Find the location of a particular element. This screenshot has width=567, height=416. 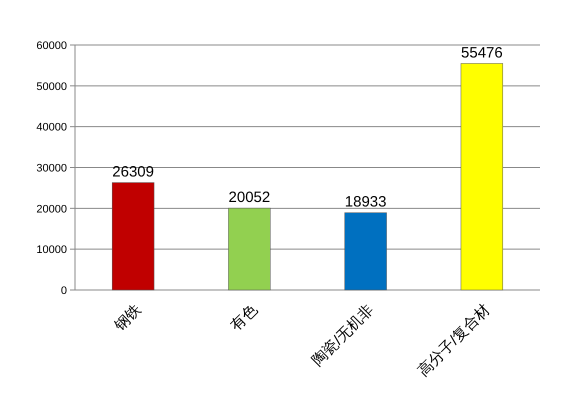

x-tick-label: 陶瓷/无机非 is located at coordinates (342, 335).